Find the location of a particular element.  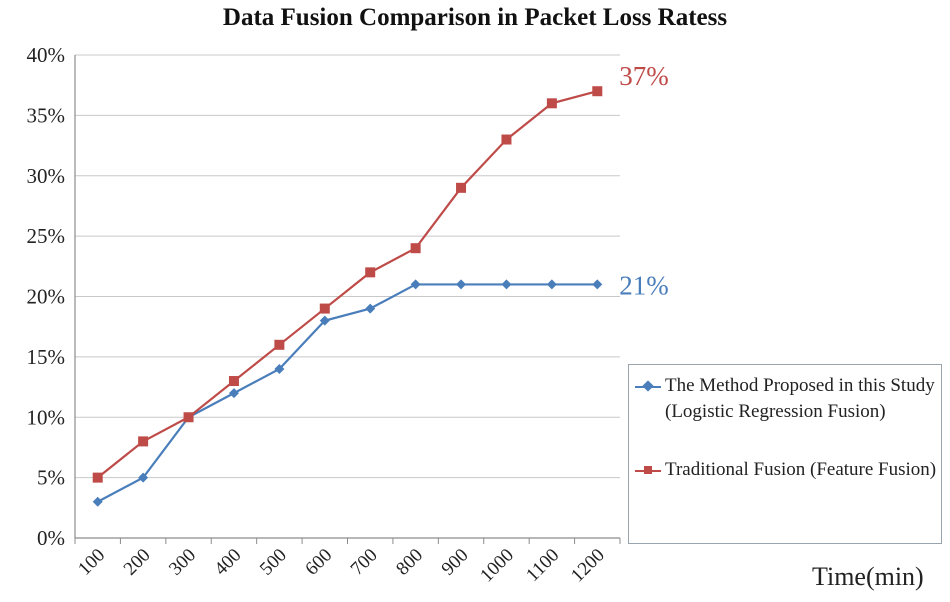

y-tick-label: 25% is located at coordinates (46, 236).